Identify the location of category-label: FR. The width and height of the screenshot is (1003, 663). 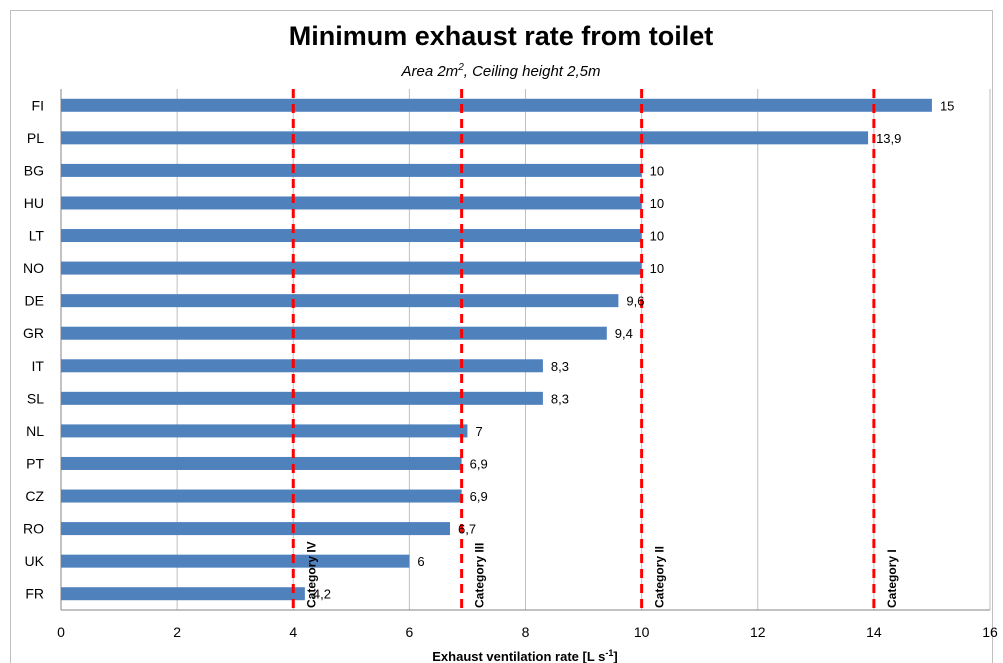
(34, 594).